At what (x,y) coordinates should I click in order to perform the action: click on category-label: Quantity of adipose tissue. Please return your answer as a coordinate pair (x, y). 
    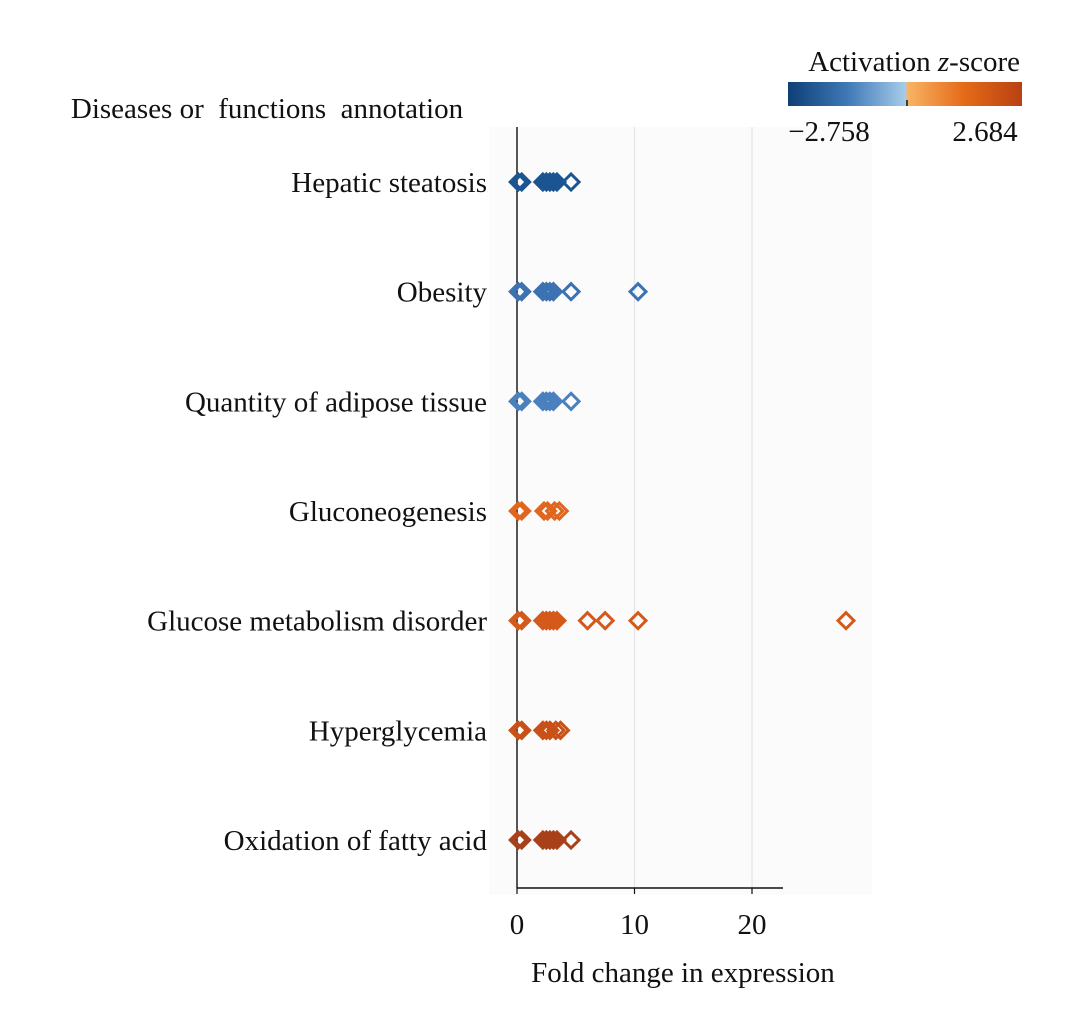
    Looking at the image, I should click on (336, 402).